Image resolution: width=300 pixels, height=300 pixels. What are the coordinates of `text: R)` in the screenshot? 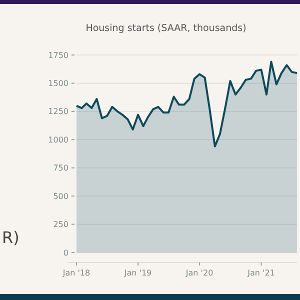 It's located at (11, 237).